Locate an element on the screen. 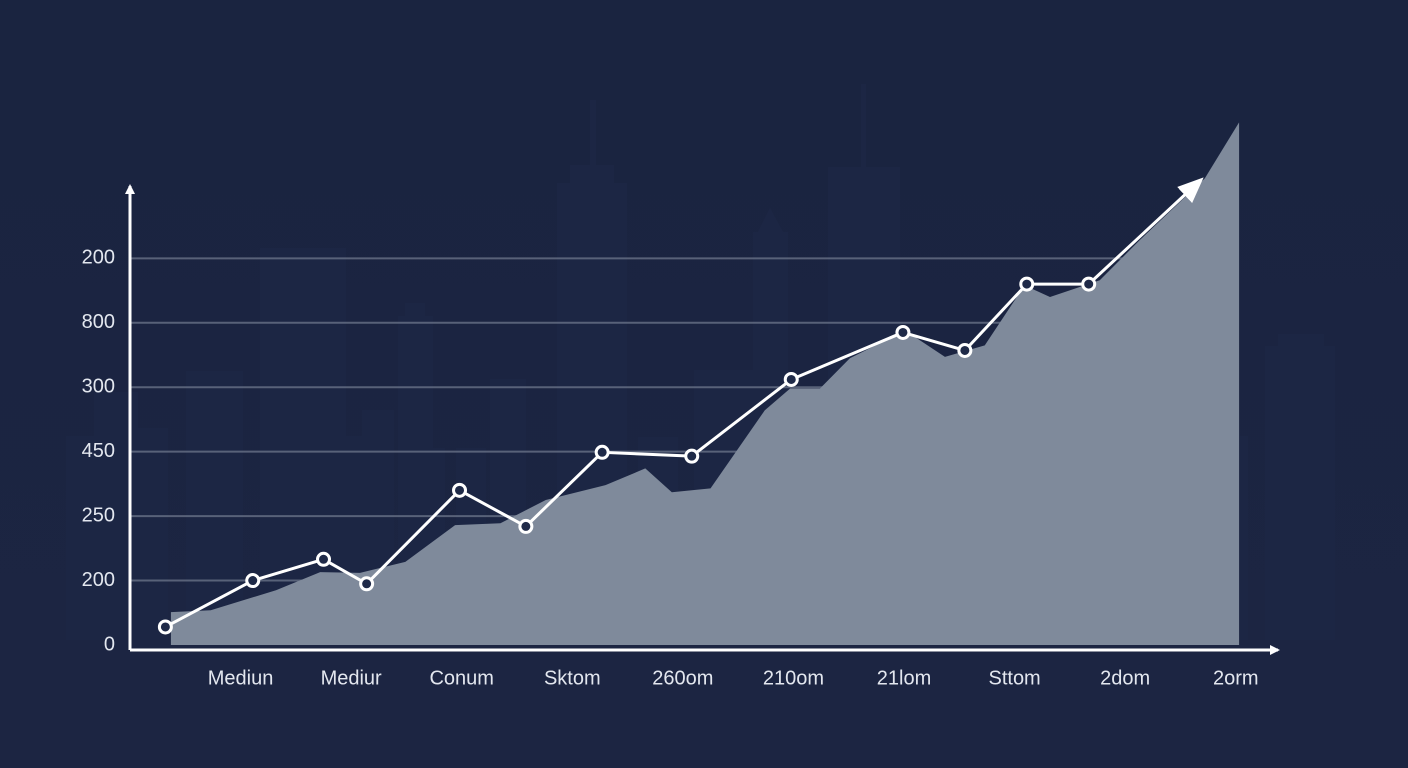 This screenshot has height=768, width=1408. x-tick-label: 2dom is located at coordinates (1125, 678).